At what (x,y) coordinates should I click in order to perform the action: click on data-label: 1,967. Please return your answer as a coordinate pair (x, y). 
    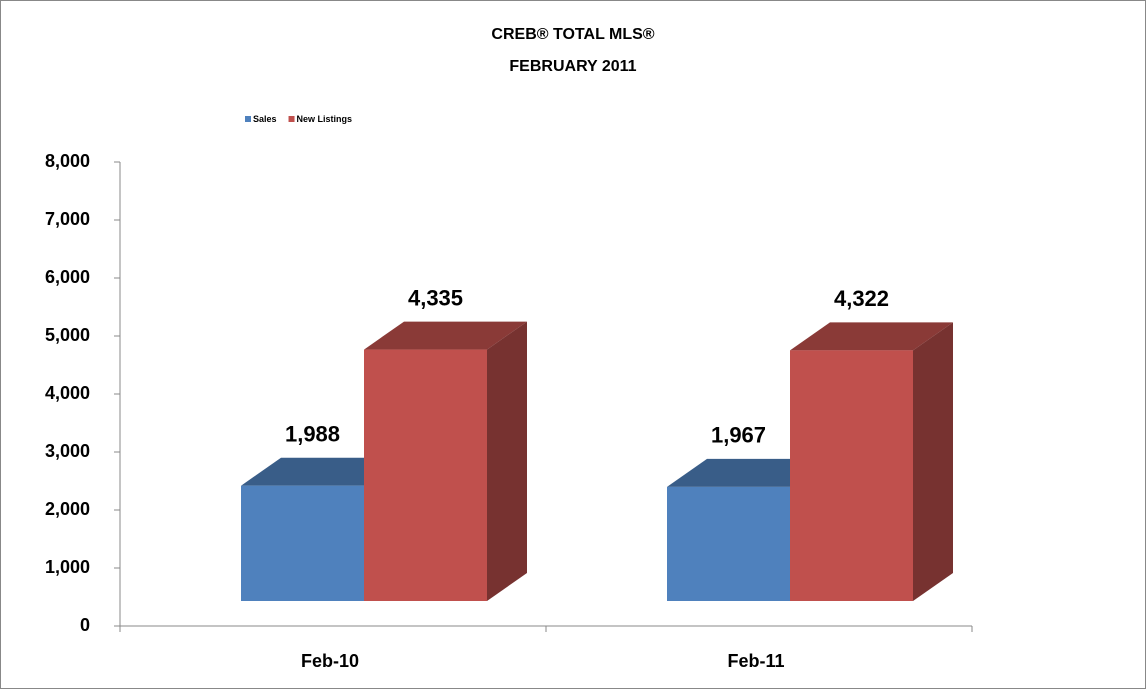
    Looking at the image, I should click on (738, 435).